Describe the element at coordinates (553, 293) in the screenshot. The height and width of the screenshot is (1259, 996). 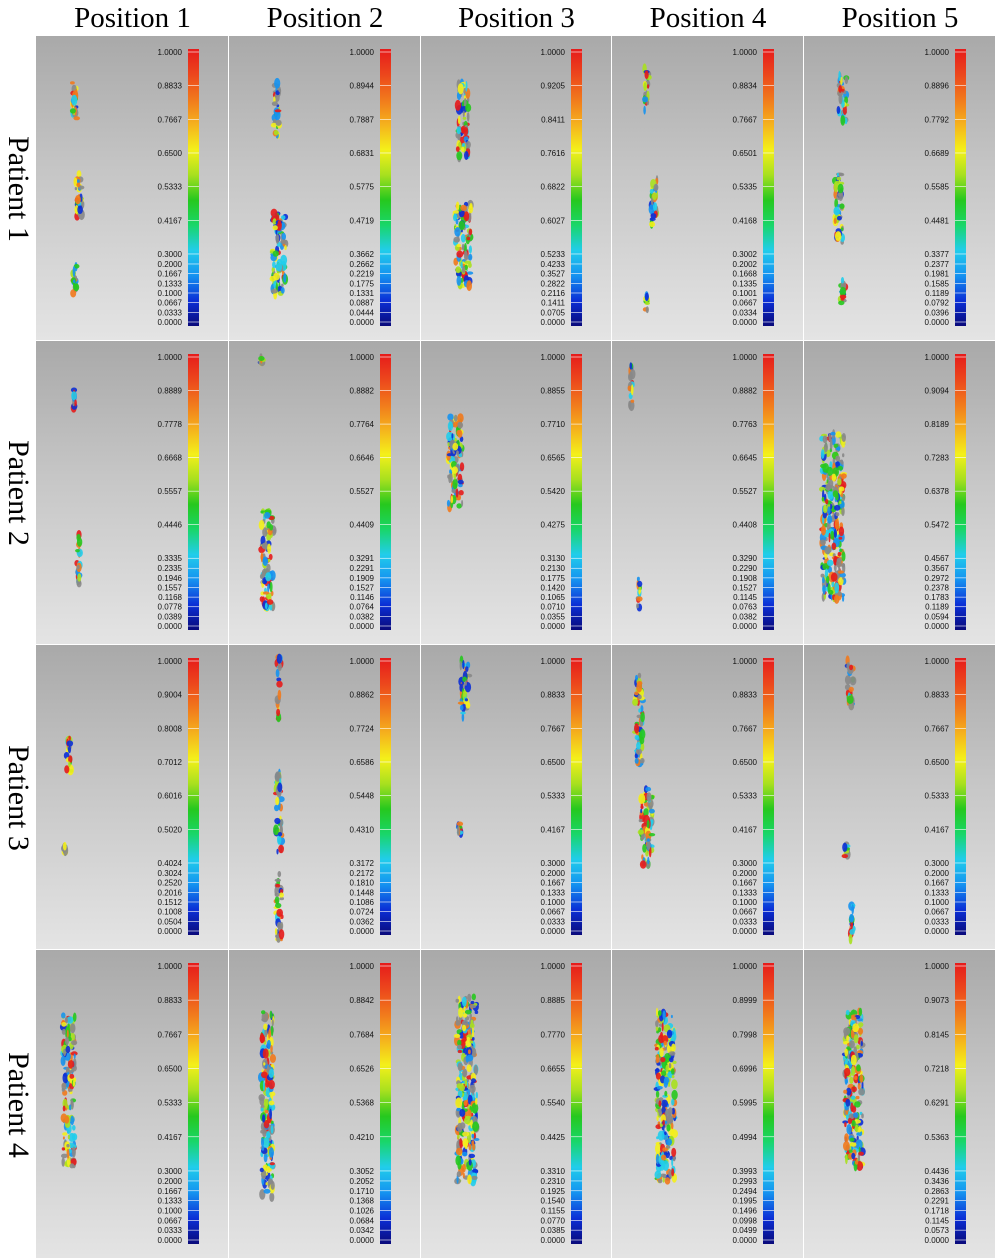
I see `colorbar-tick-label: 0.2116` at that location.